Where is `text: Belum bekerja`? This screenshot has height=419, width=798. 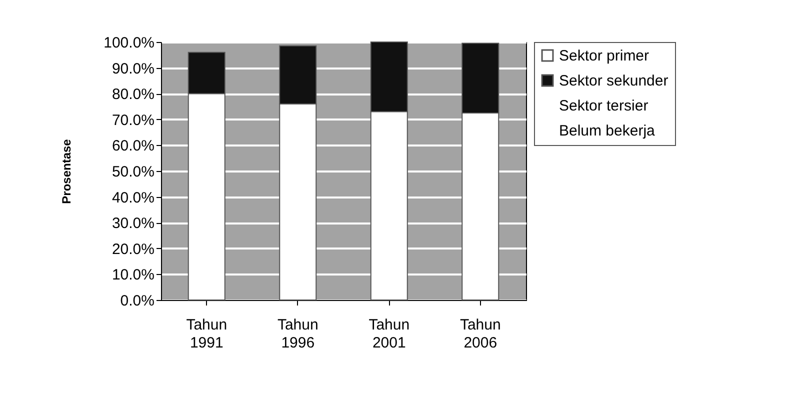 text: Belum bekerja is located at coordinates (607, 131).